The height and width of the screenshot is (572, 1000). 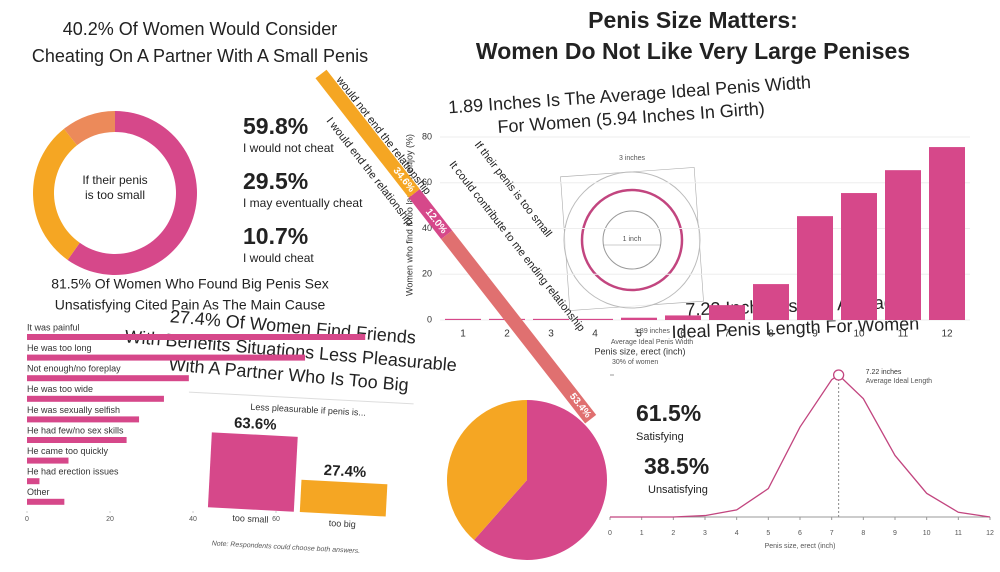 I want to click on density-line, so click(x=800, y=446).